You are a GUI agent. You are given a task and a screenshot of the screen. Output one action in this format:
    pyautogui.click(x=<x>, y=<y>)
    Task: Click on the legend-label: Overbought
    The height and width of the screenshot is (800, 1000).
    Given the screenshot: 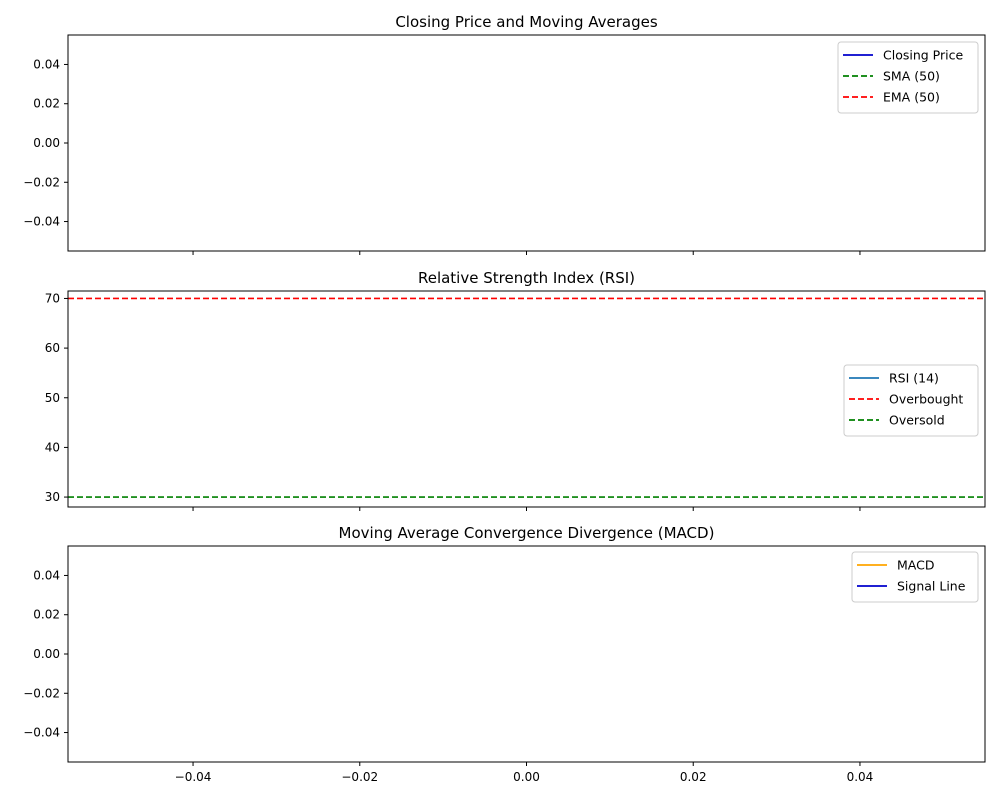 What is the action you would take?
    pyautogui.click(x=926, y=399)
    